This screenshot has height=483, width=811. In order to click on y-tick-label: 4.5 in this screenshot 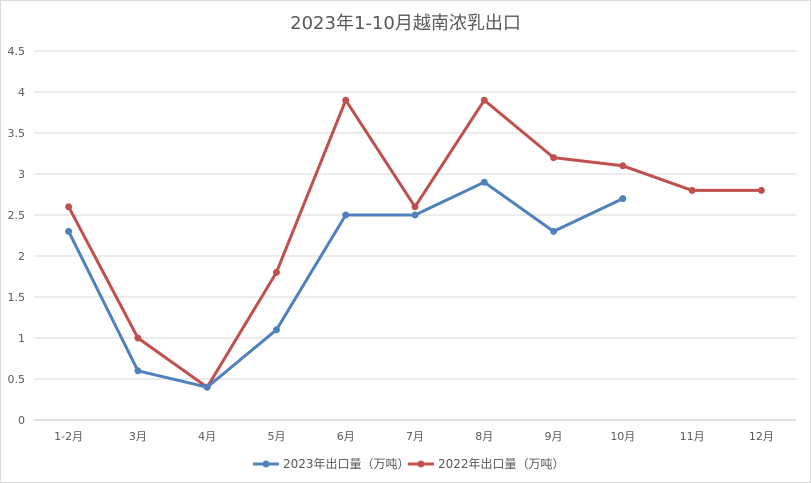, I will do `click(17, 51)`.